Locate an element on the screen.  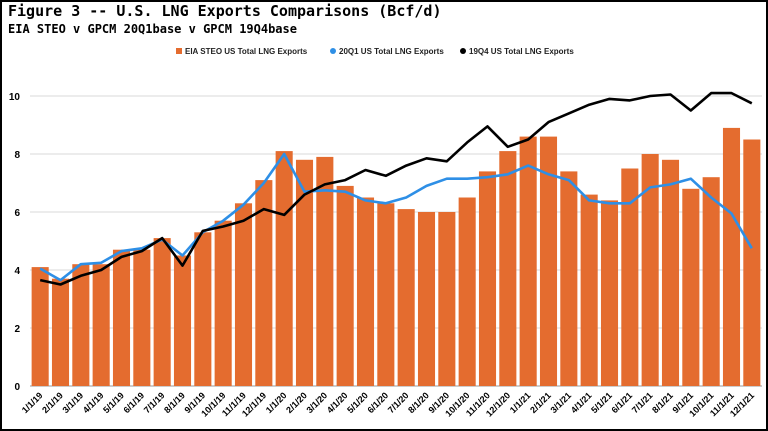
y-axis-ticks: 0 2 4 6 8 10 is located at coordinates (15, 242).